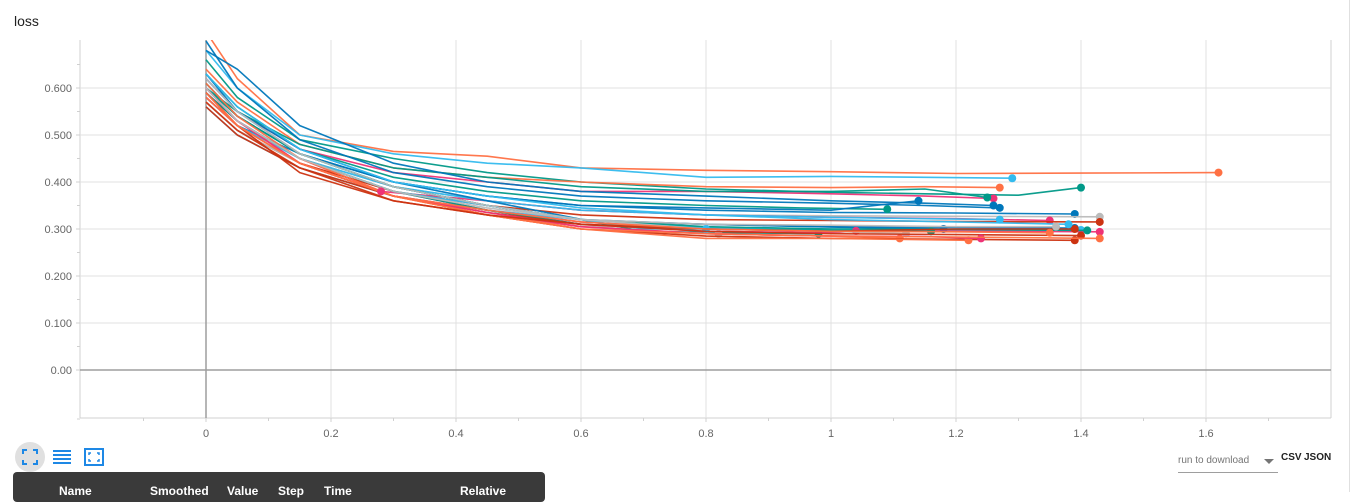  I want to click on y-tick-label: 0.00, so click(61, 371).